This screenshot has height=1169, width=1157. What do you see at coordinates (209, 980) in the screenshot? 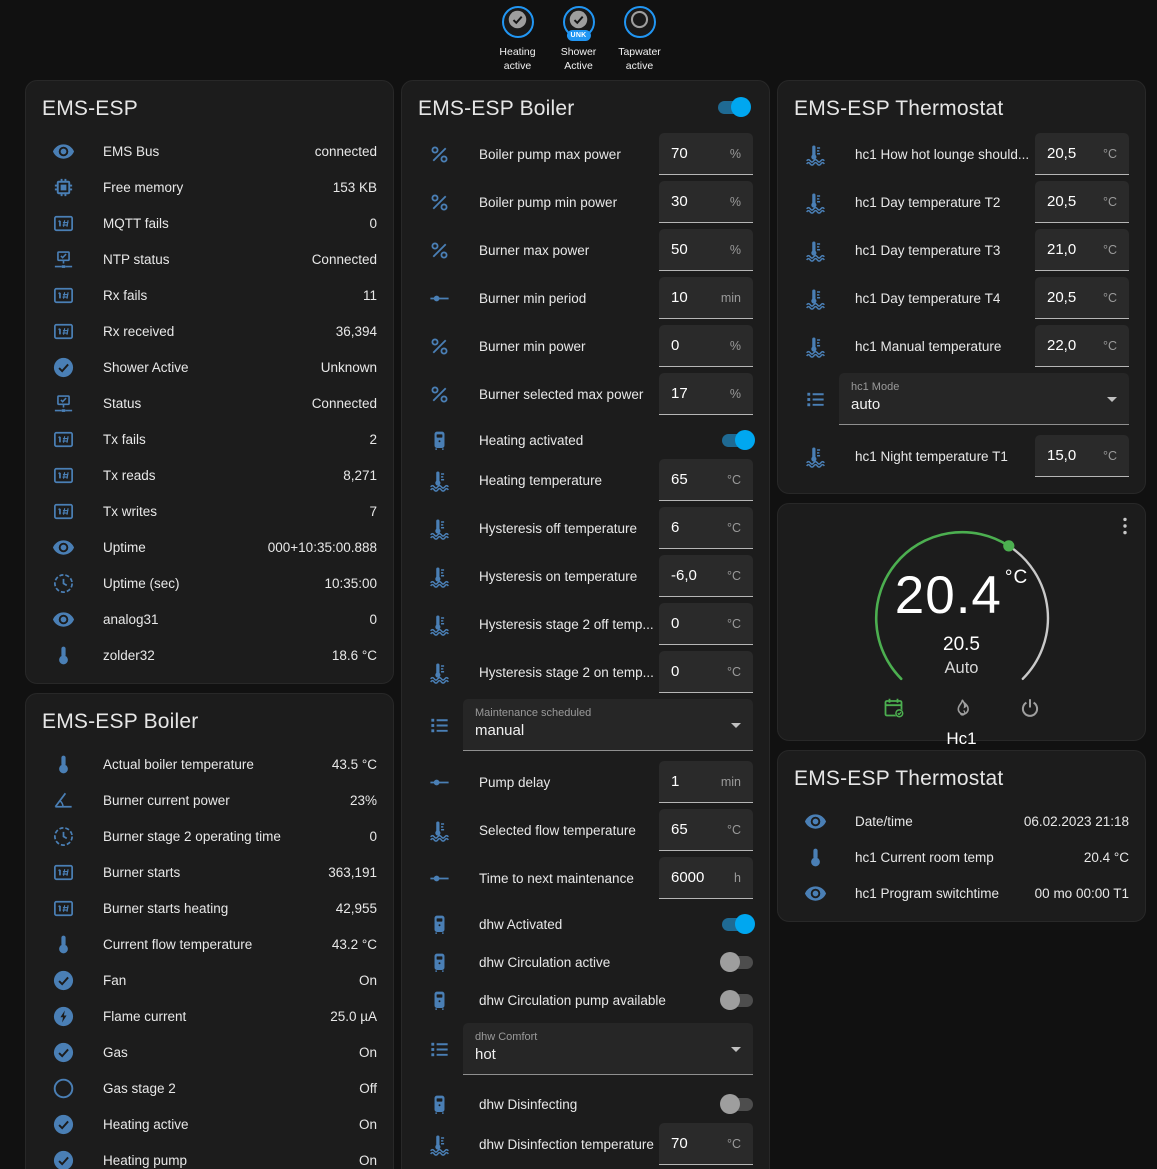
I see `row-fan: Fan On` at bounding box center [209, 980].